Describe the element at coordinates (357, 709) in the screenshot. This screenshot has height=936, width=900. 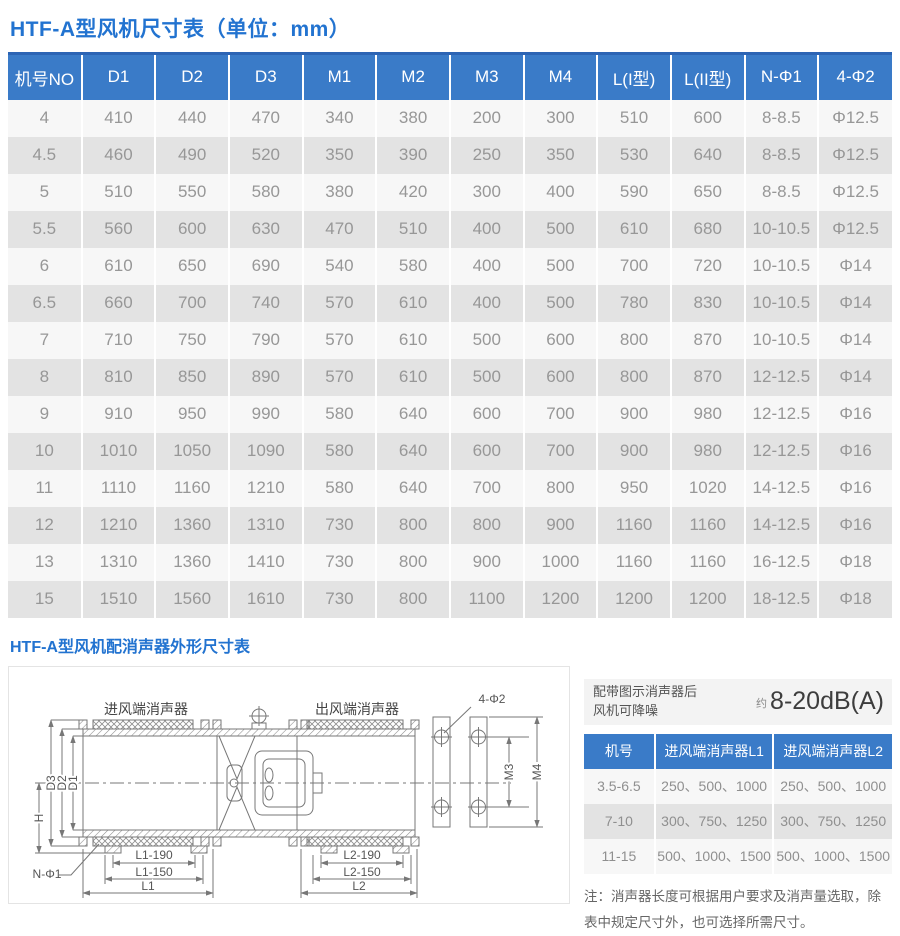
I see `outlet-silencer-label: 出风端消声器` at that location.